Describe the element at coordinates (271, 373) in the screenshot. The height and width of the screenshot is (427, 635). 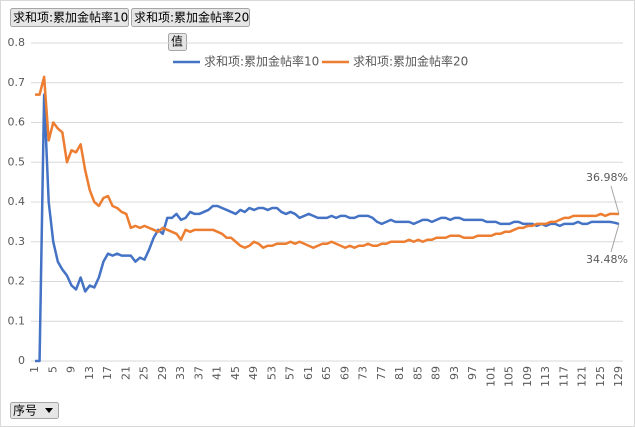
I see `x-tick-label: 53` at that location.